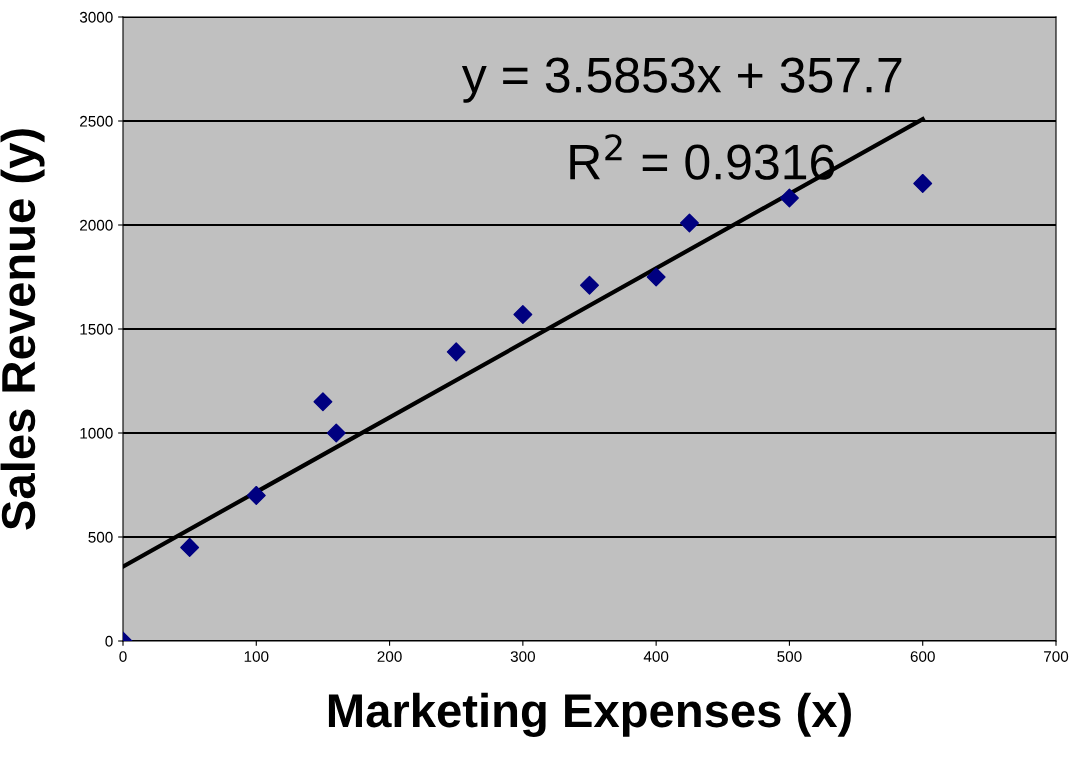  Describe the element at coordinates (96, 121) in the screenshot. I see `y-tick-label: 2500` at that location.